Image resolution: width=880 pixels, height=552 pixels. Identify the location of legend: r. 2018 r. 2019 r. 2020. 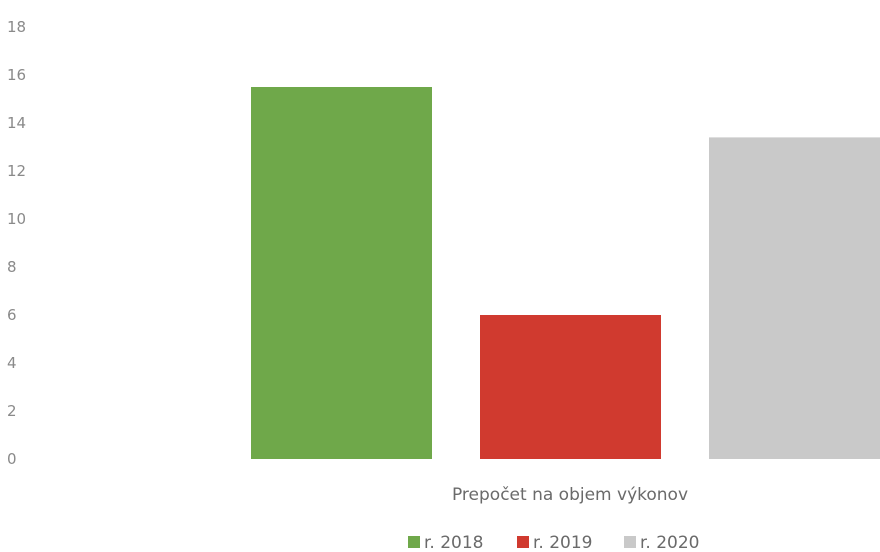
(554, 542).